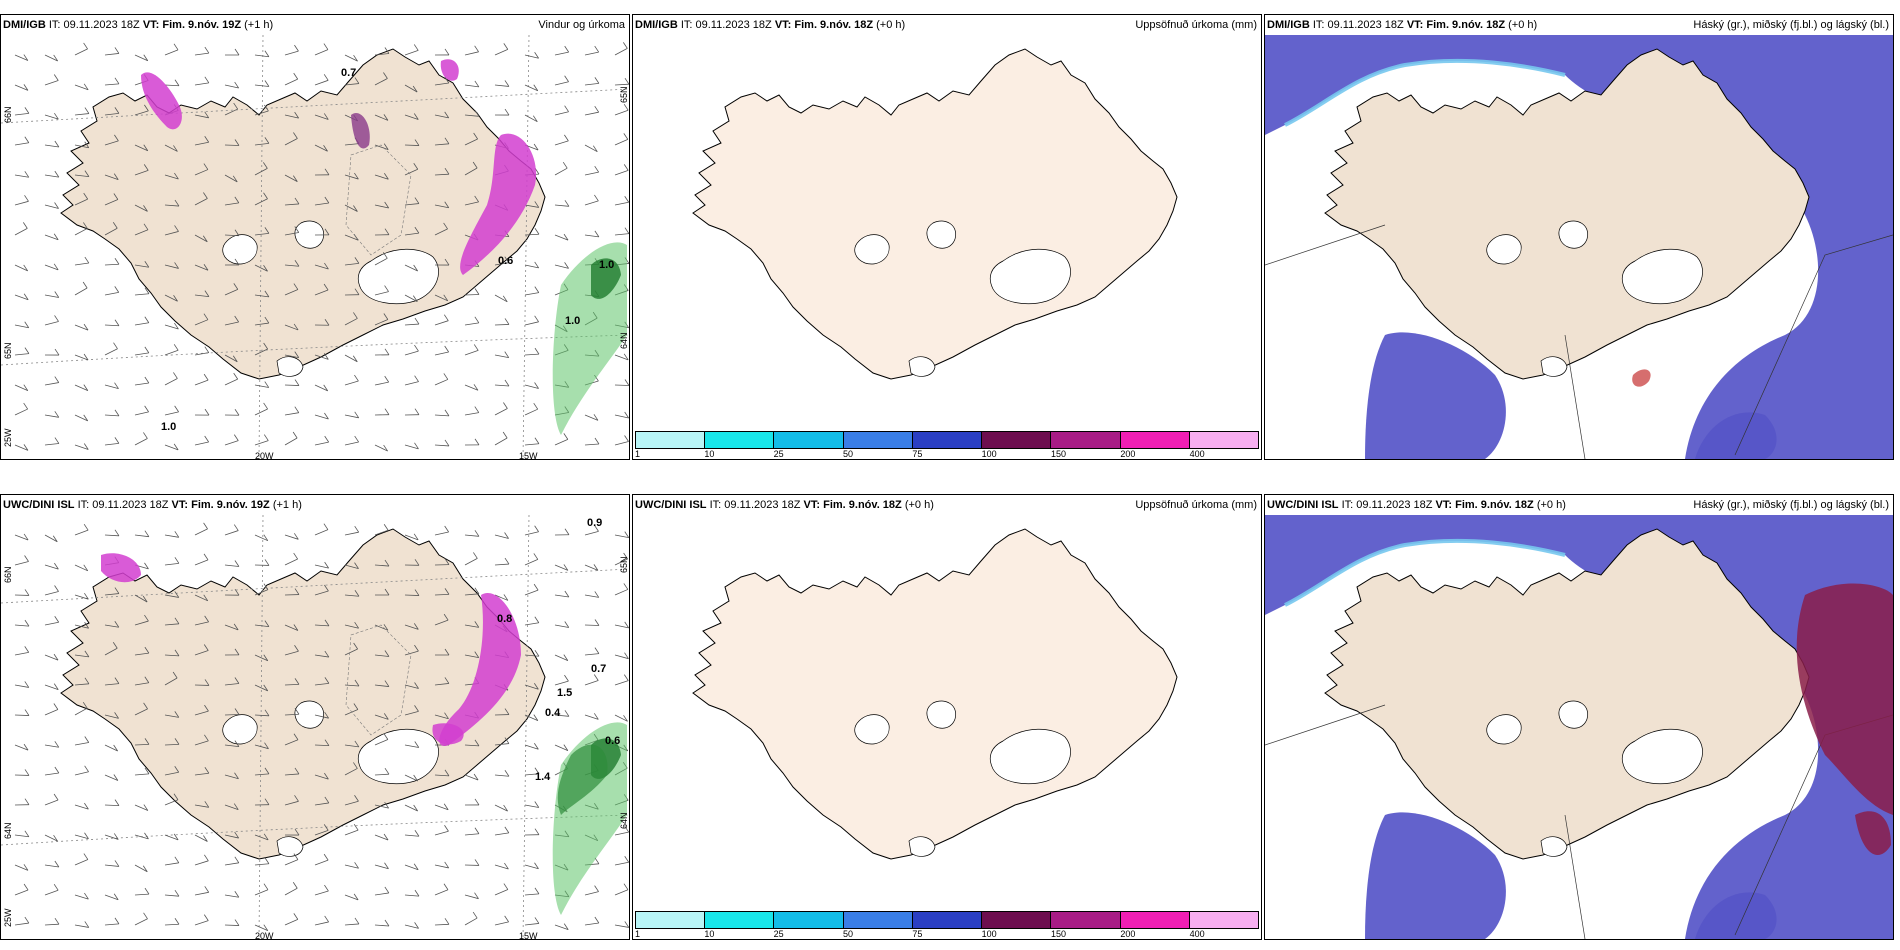 Image resolution: width=1900 pixels, height=950 pixels. What do you see at coordinates (740, 920) in the screenshot?
I see `colorbar-segment` at bounding box center [740, 920].